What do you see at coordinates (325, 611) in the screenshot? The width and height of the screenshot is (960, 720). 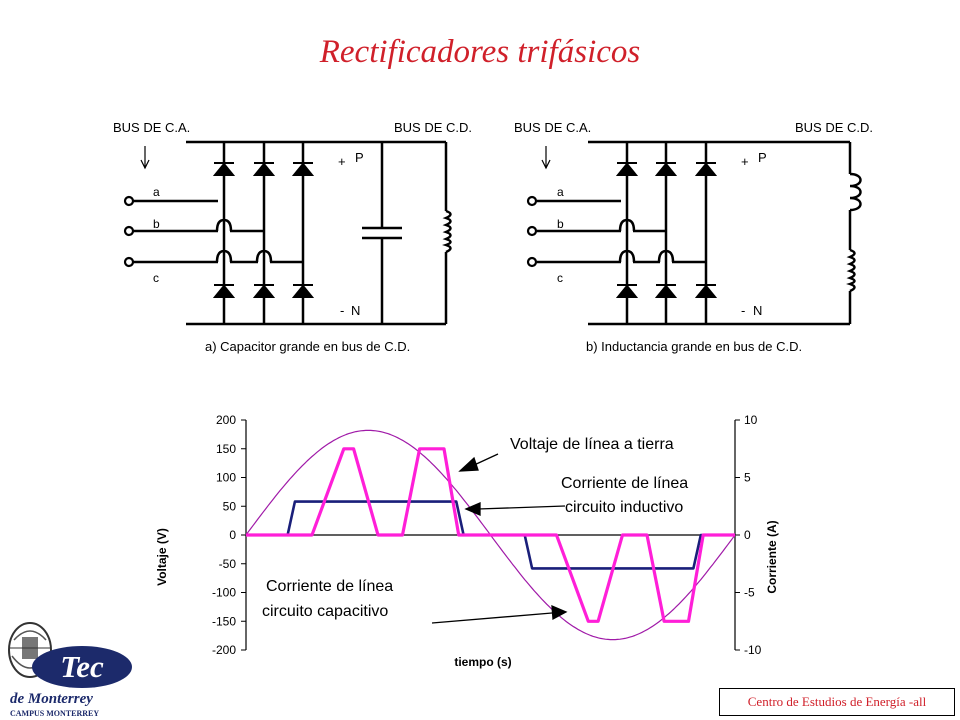 I see `capacitive-callout-2: circuito capacitivo` at bounding box center [325, 611].